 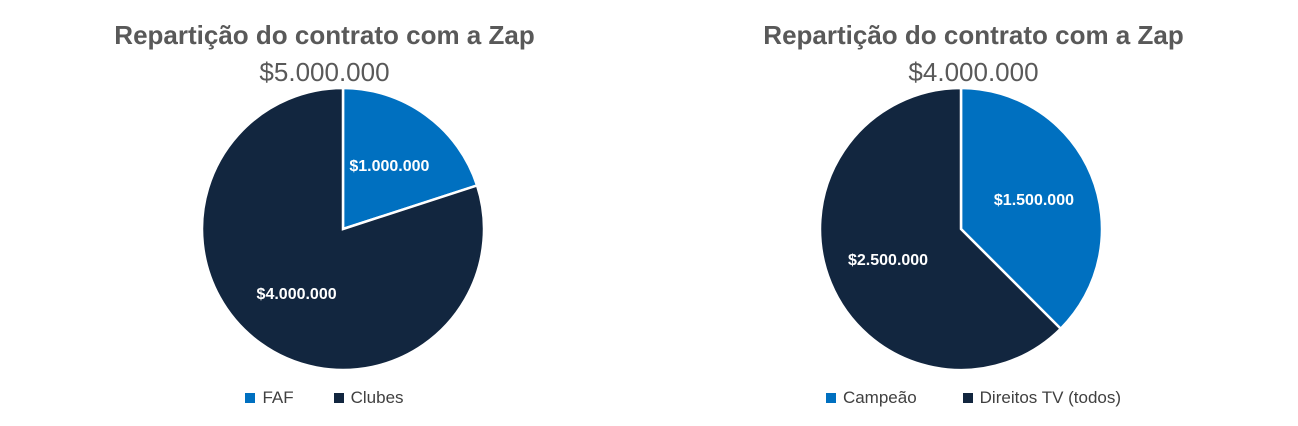 I want to click on legend-label: Direitos TV (todos), so click(x=1050, y=397).